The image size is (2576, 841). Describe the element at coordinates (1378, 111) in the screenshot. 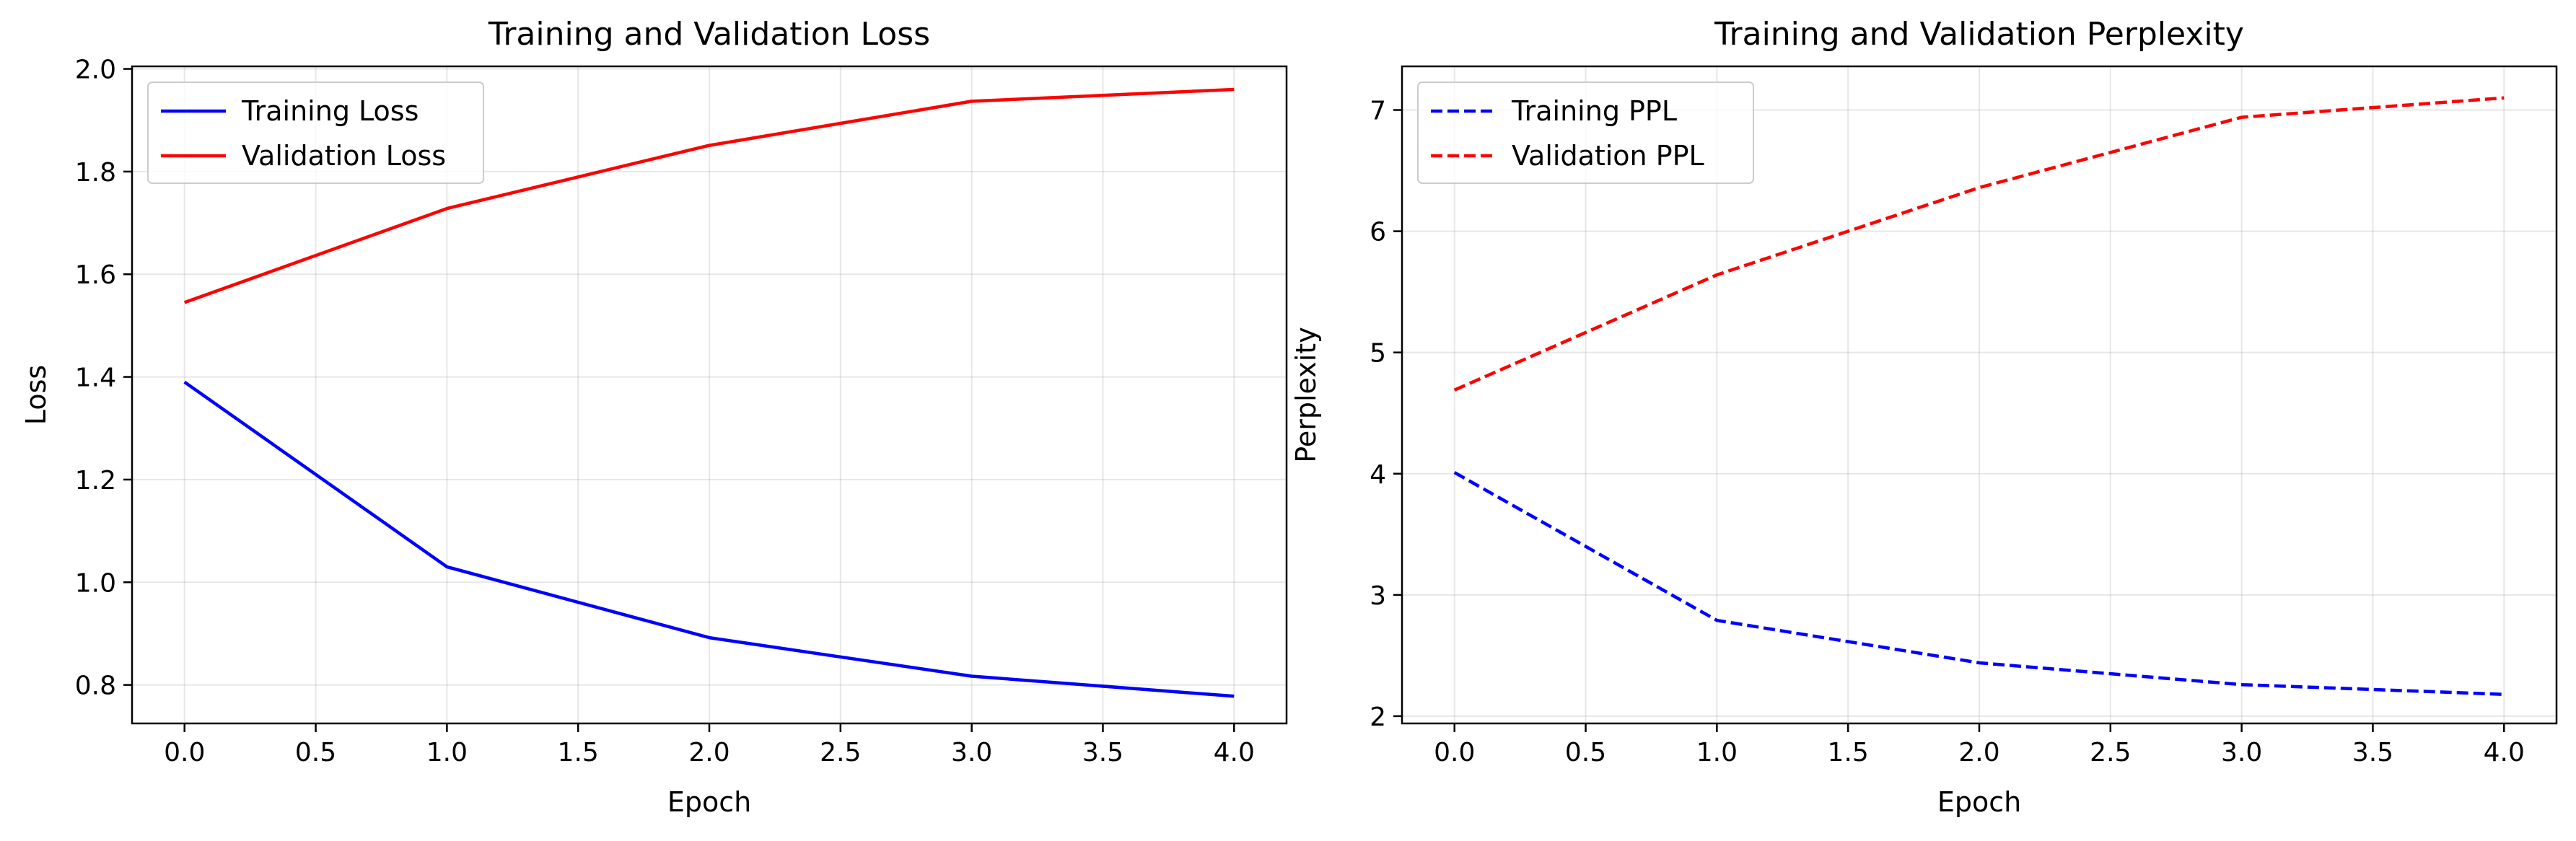

I see `y-tick-label: 7` at that location.